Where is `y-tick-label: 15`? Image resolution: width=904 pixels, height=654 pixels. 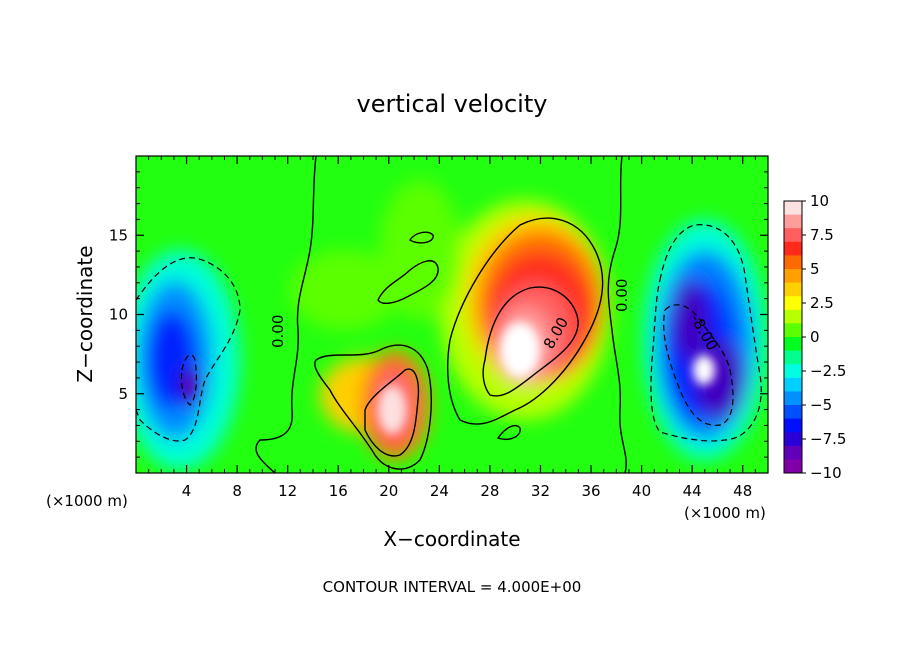
y-tick-label: 15 is located at coordinates (118, 235).